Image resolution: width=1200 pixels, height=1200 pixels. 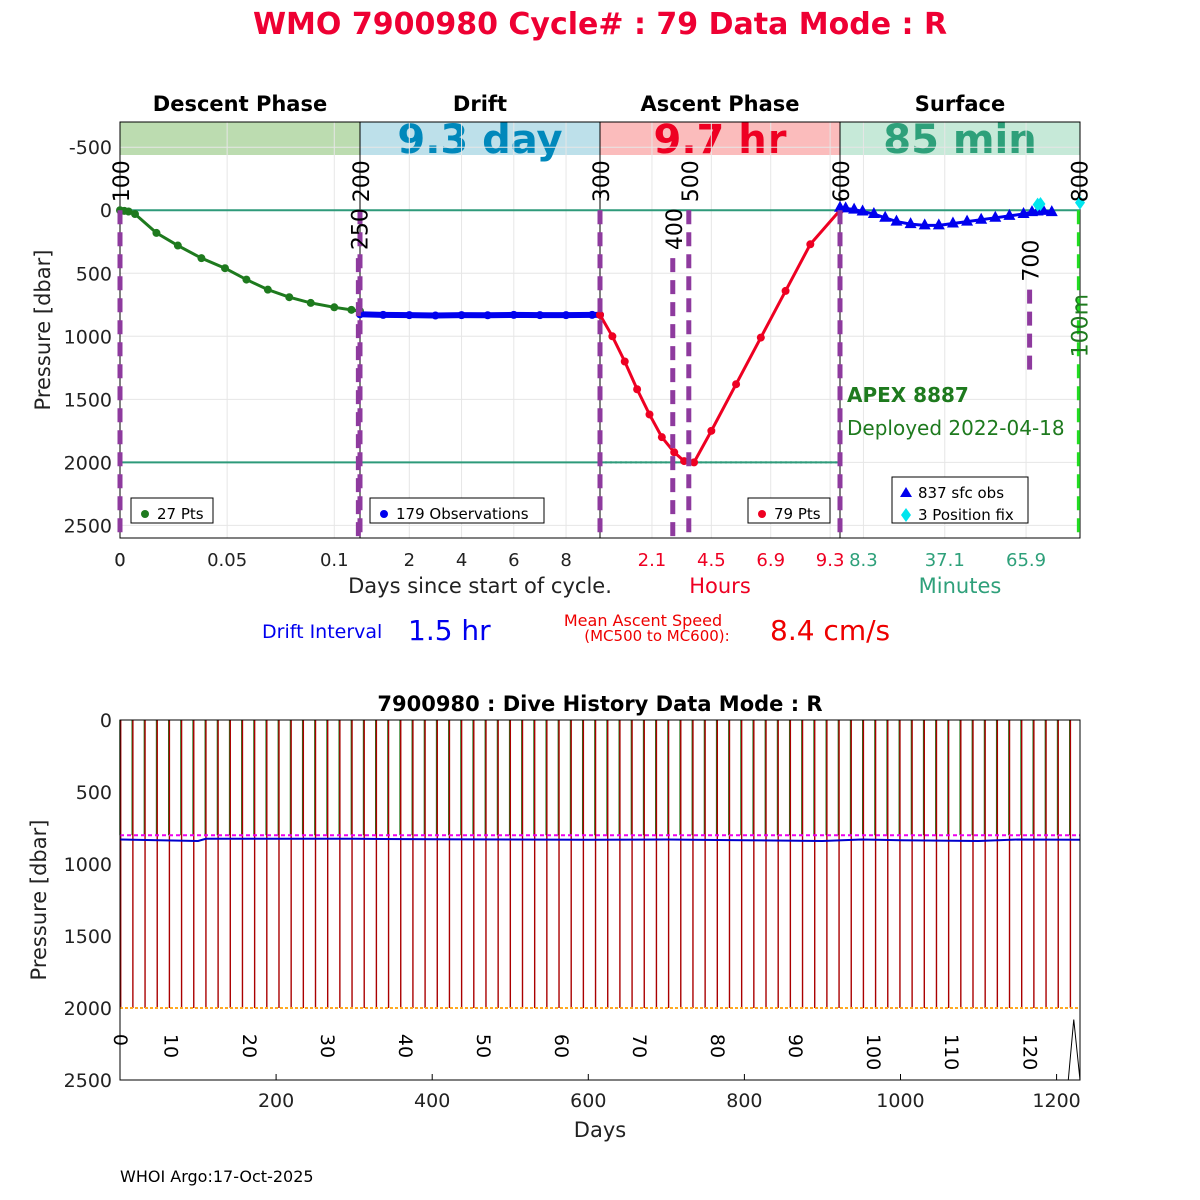 I want to click on x-axis-label-hours: Hours, so click(x=720, y=586).